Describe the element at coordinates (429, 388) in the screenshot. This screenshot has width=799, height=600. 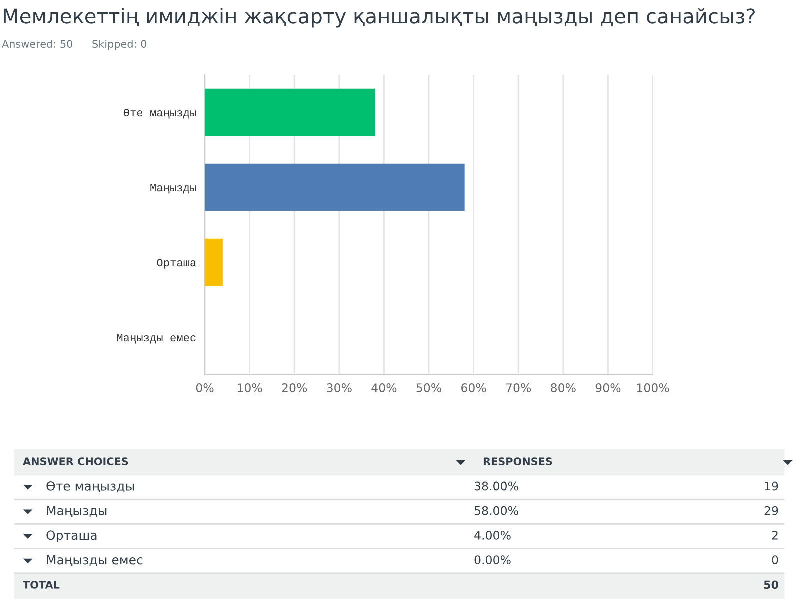
I see `x-tick-label: 50%` at that location.